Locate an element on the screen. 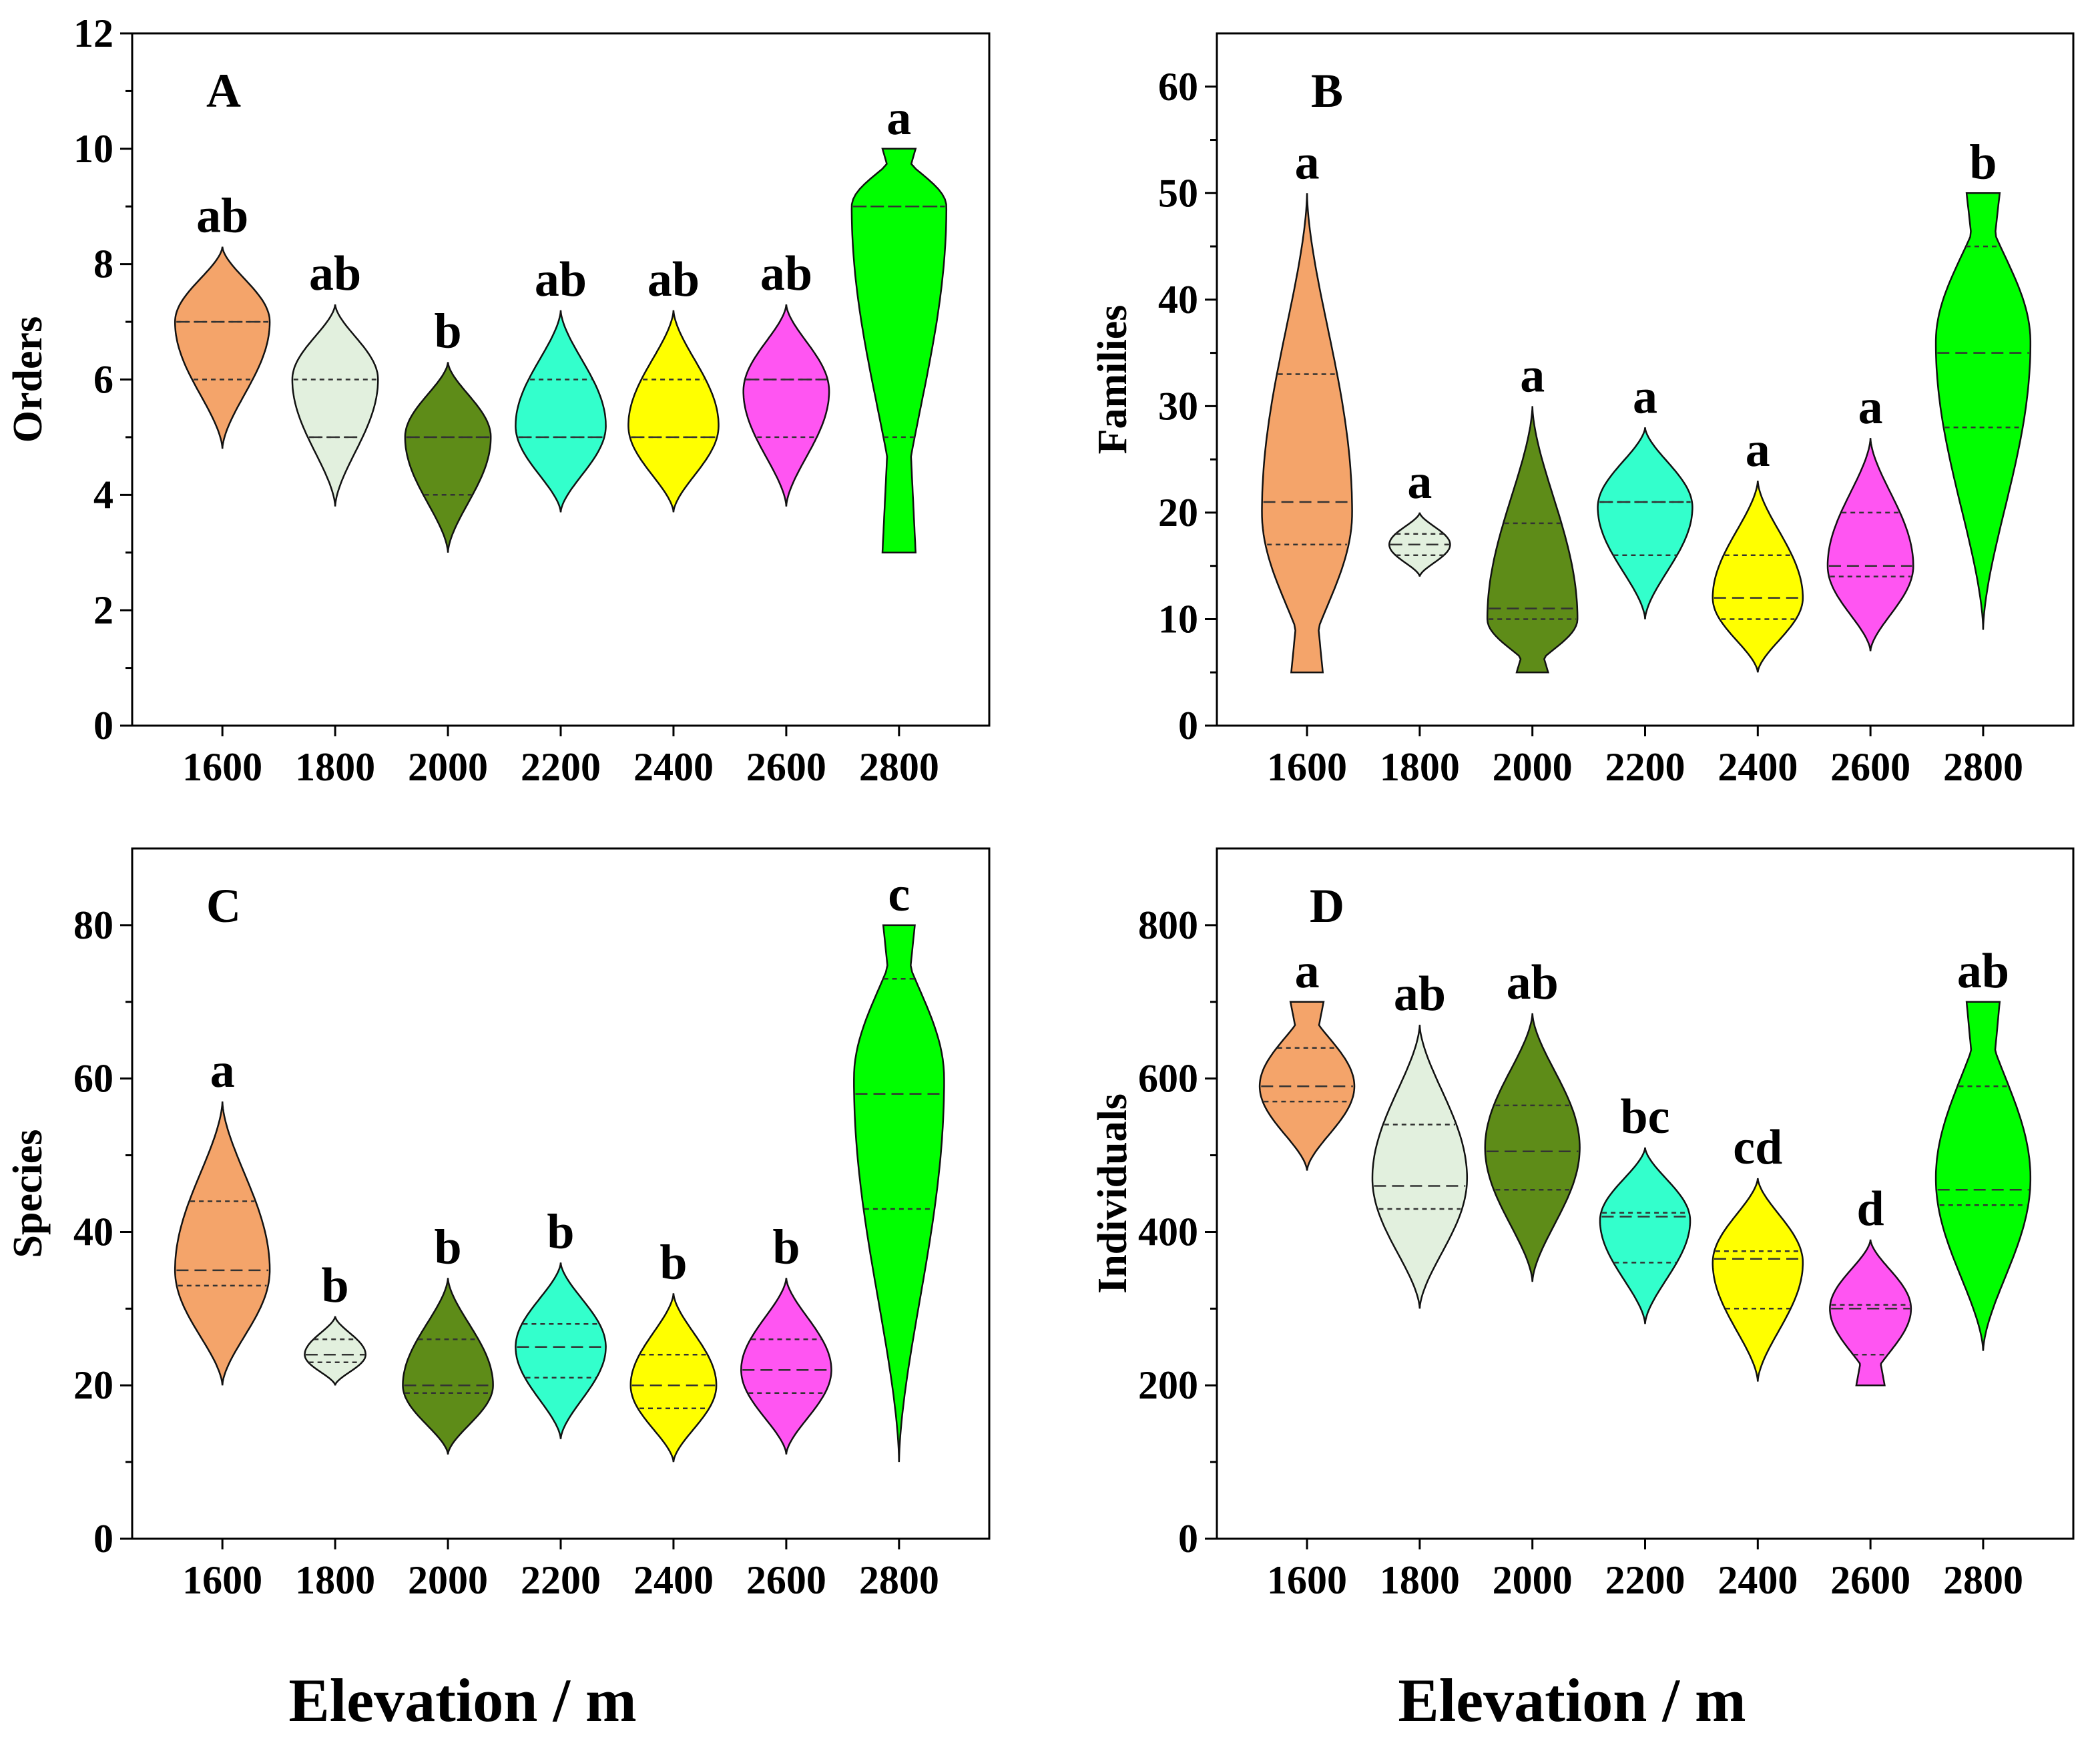  y-axis-title: Families is located at coordinates (1112, 380).